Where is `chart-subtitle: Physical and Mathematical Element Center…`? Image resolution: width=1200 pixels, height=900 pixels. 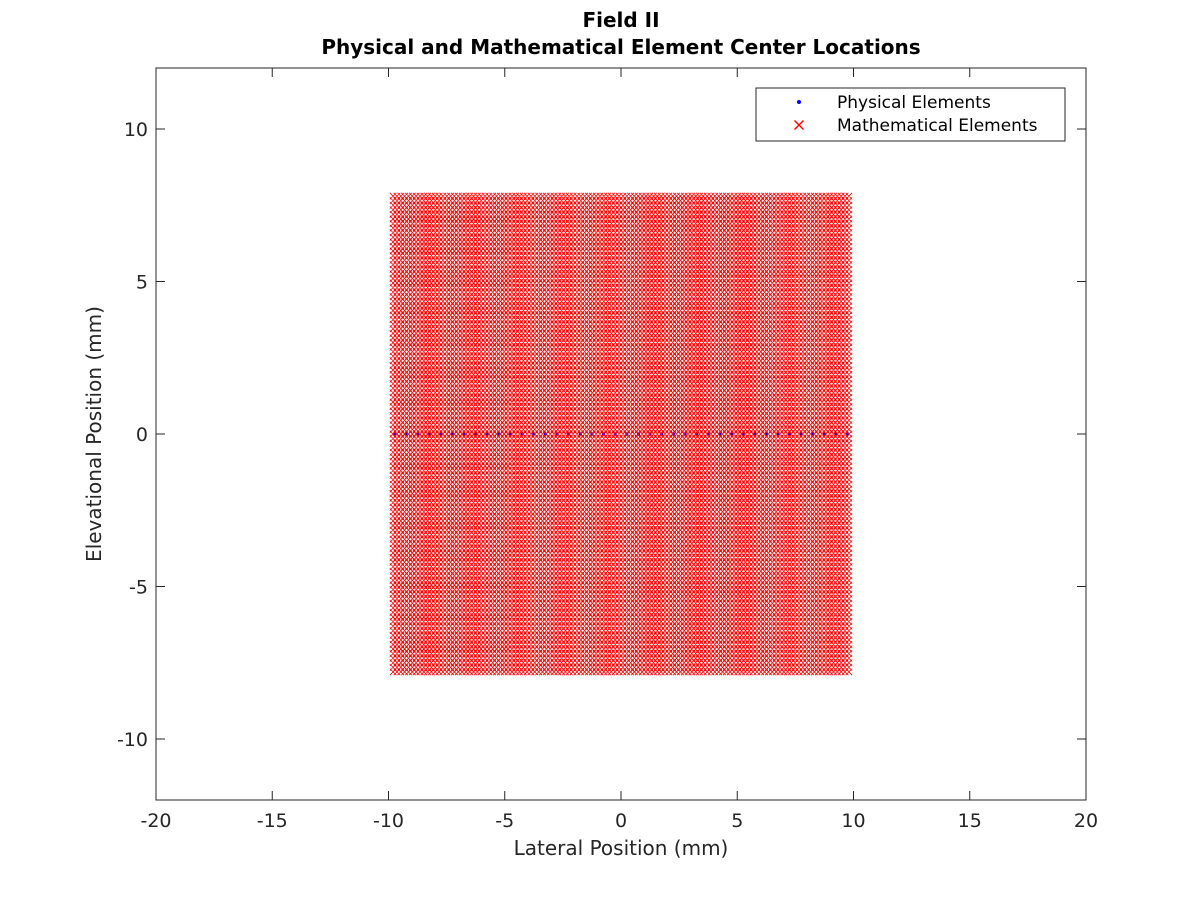
chart-subtitle: Physical and Mathematical Element Center… is located at coordinates (620, 47).